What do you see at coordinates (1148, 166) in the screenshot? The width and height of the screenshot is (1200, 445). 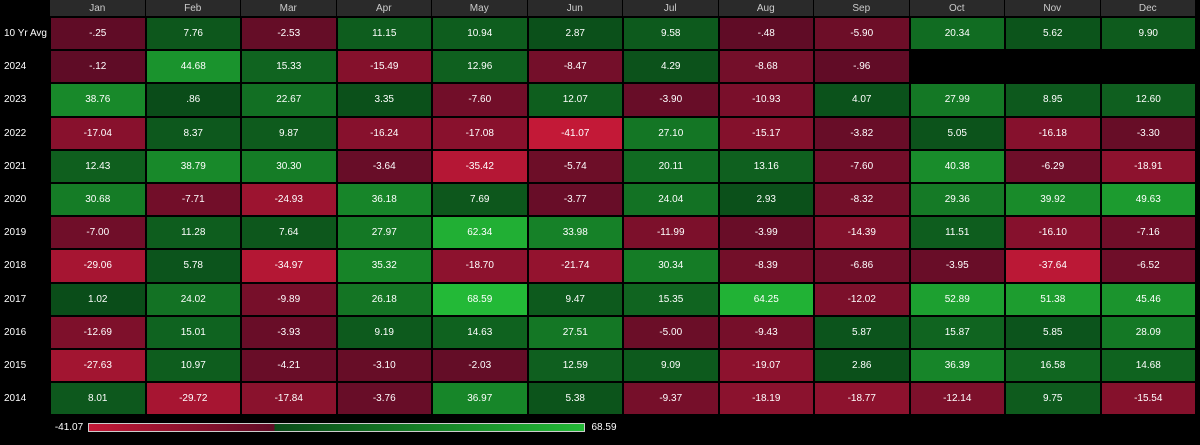 I see `heat-cell: -18.91` at bounding box center [1148, 166].